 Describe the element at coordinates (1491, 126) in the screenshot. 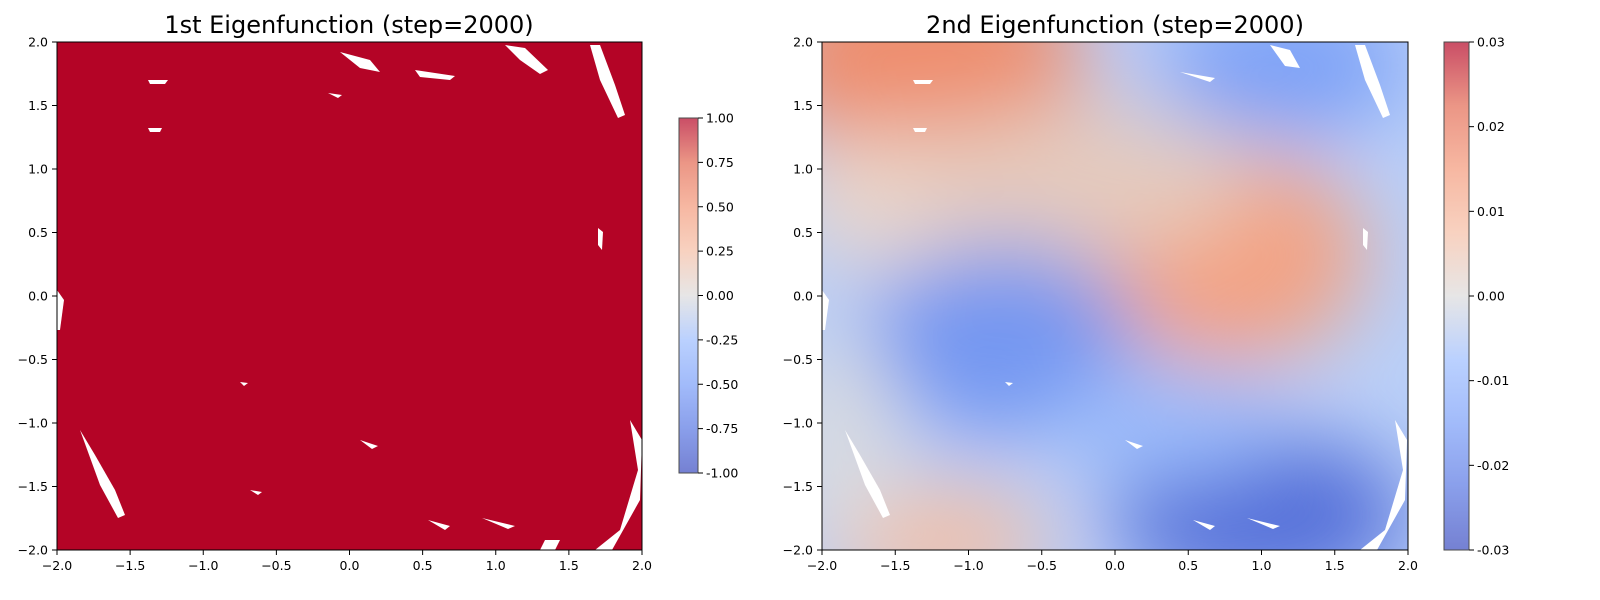

I see `colorbar-tick-label: 0.02` at that location.